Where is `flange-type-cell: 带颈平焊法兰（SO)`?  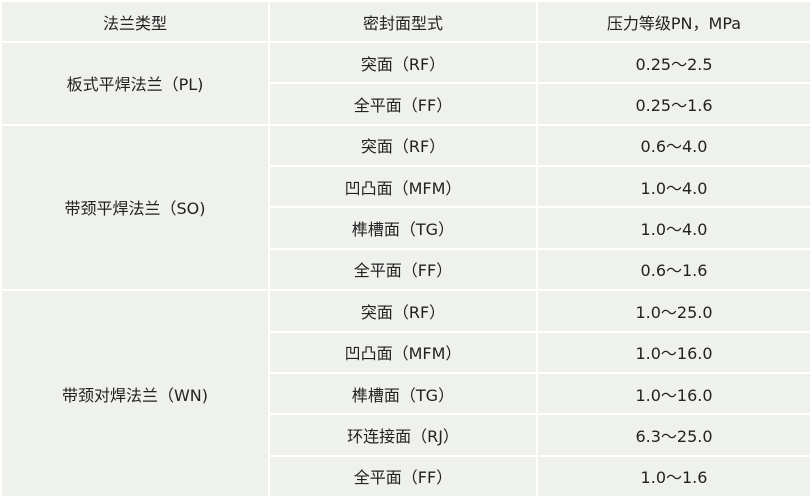
flange-type-cell: 带颈平焊法兰（SO) is located at coordinates (135, 207).